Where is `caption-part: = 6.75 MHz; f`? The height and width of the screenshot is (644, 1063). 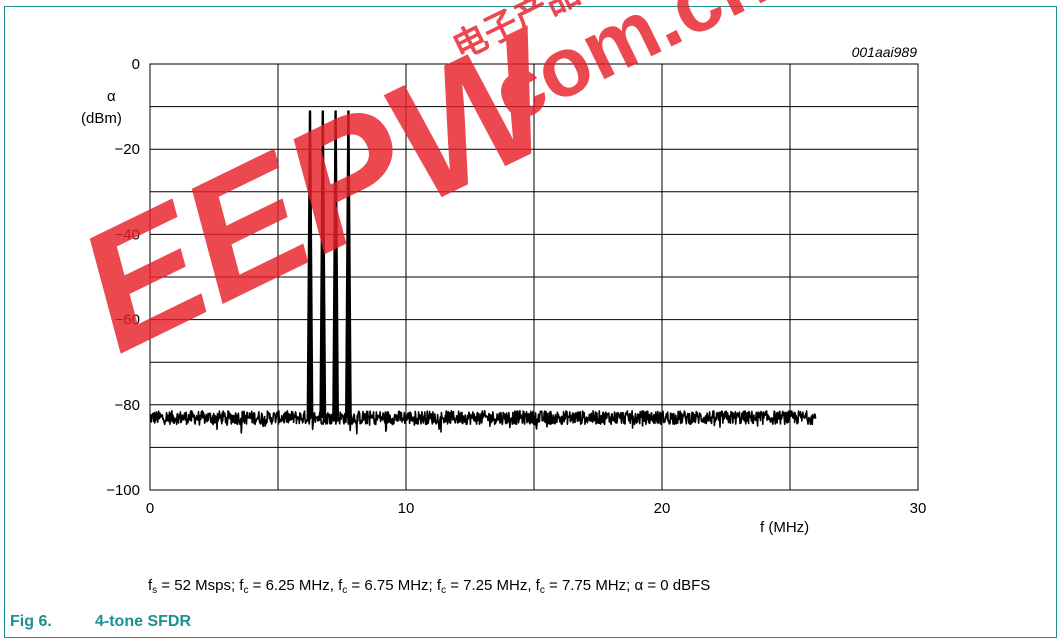 caption-part: = 6.75 MHz; f is located at coordinates (394, 585).